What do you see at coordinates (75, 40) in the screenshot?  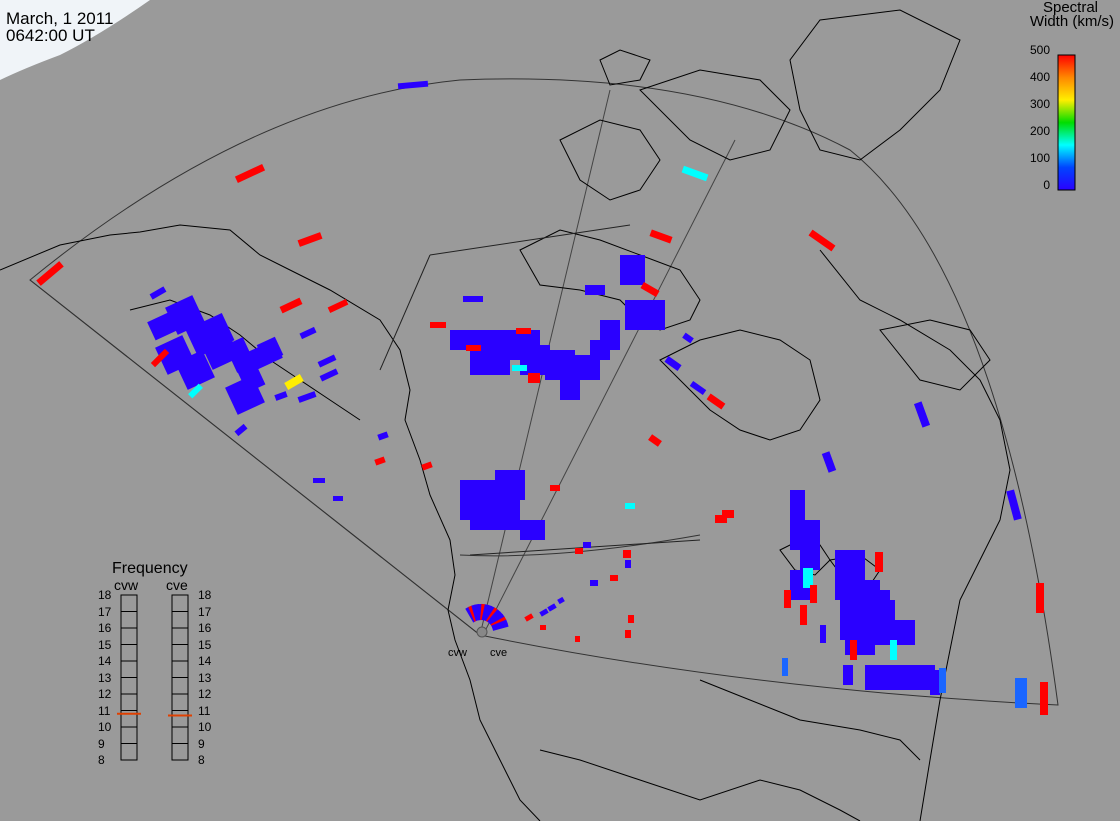 I see `terminator-shading` at bounding box center [75, 40].